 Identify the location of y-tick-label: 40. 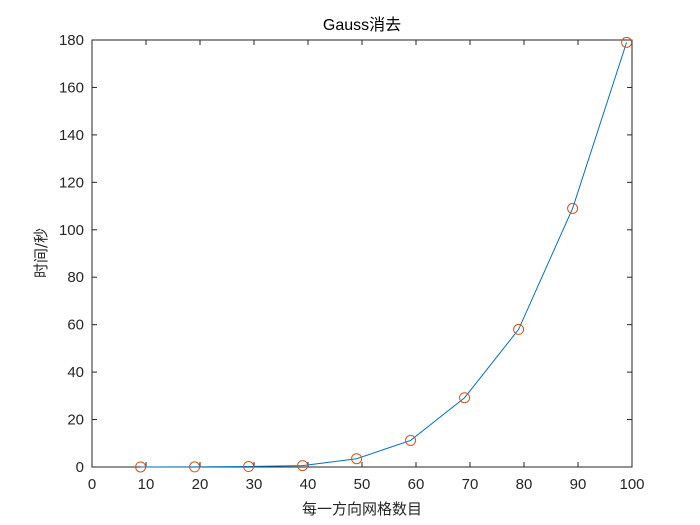
(75, 372).